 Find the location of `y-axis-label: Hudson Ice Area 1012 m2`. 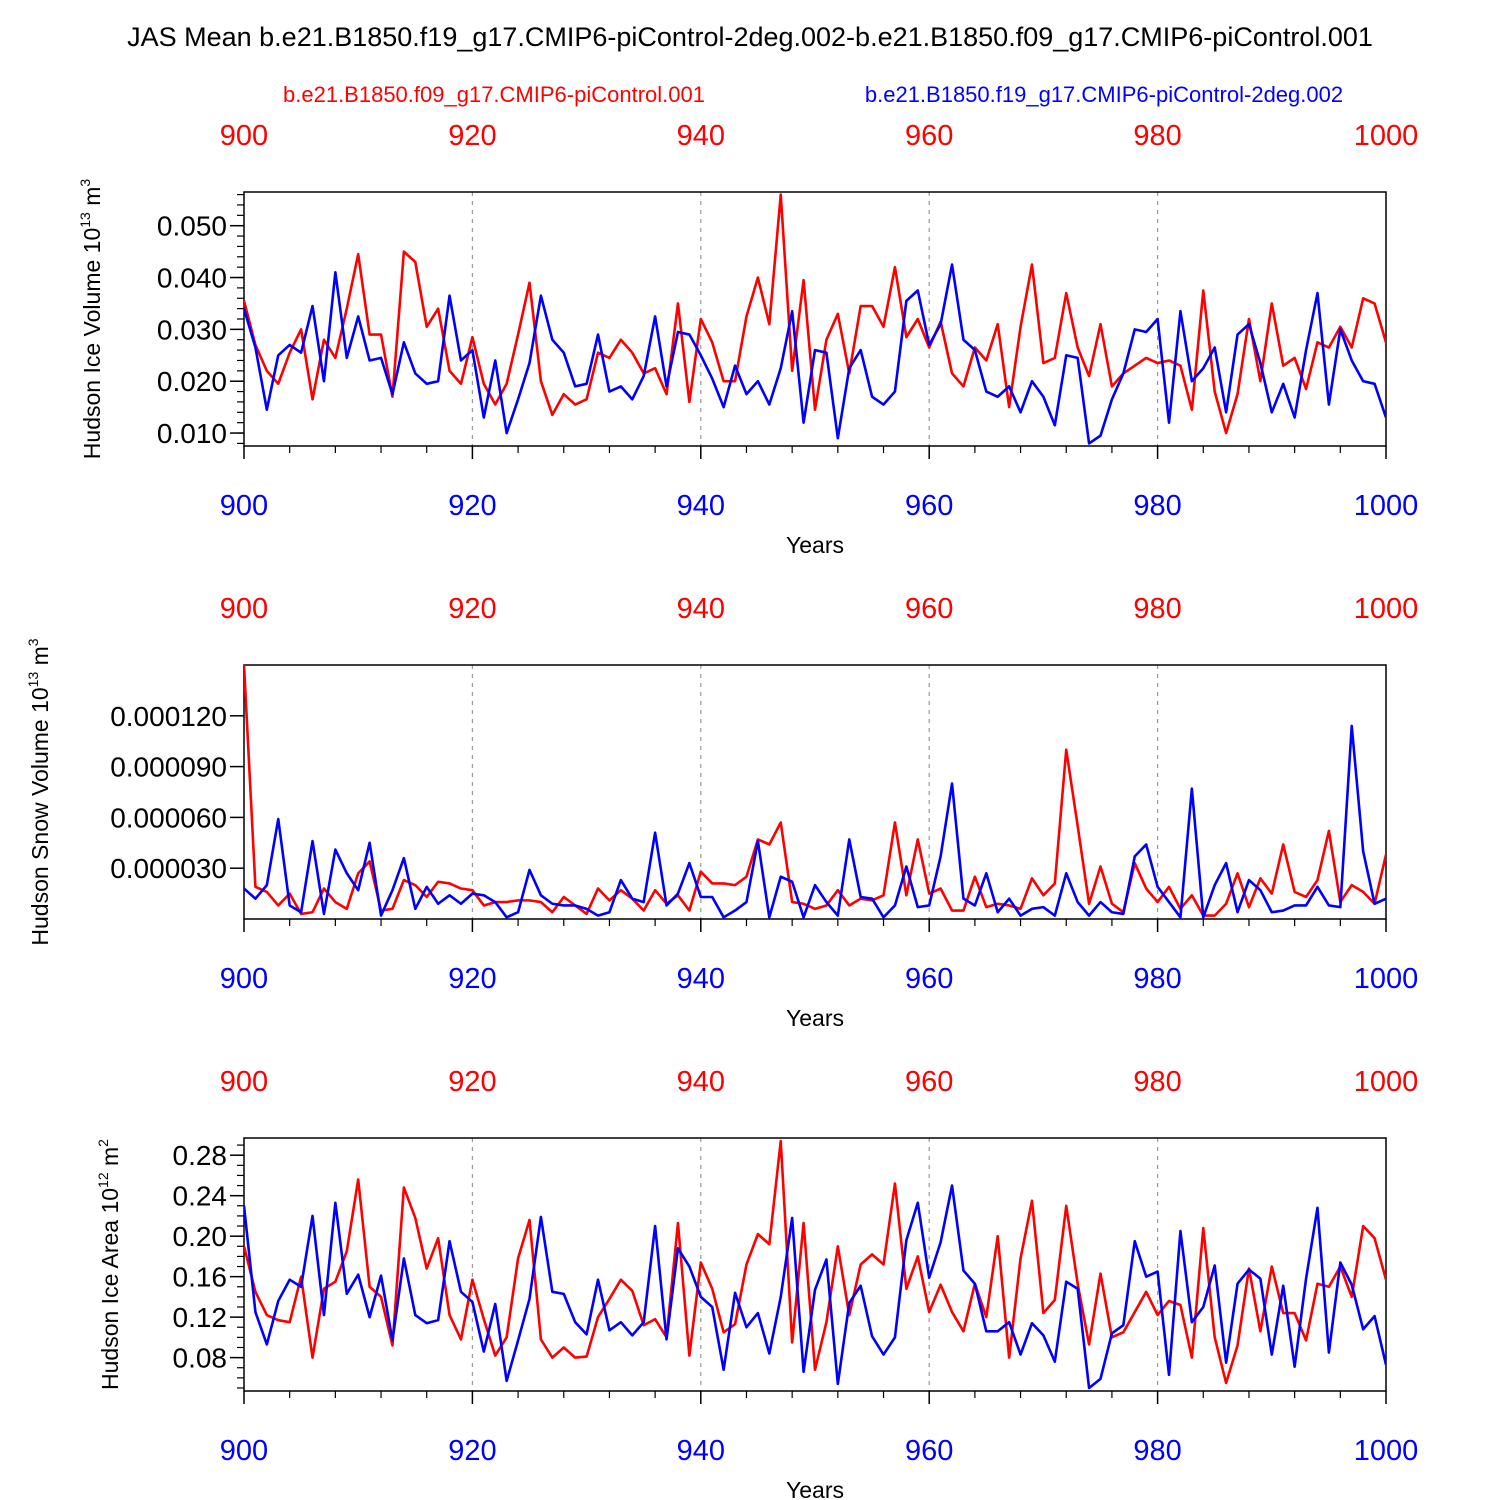

y-axis-label: Hudson Ice Area 1012 m2 is located at coordinates (109, 1264).